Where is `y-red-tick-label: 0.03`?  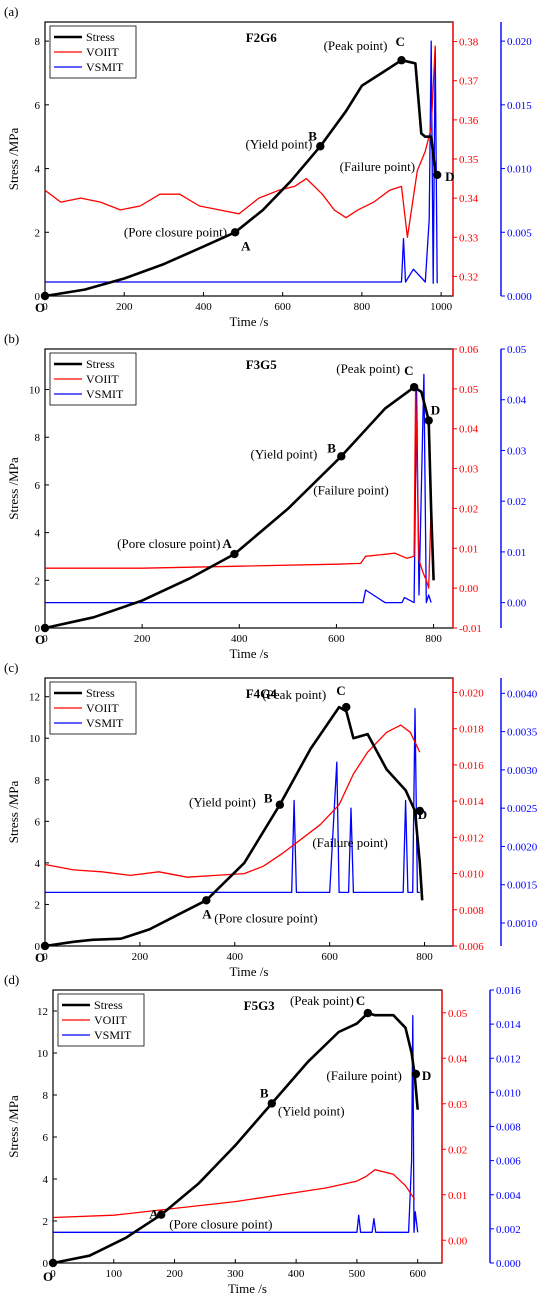 y-red-tick-label: 0.03 is located at coordinates (458, 1105).